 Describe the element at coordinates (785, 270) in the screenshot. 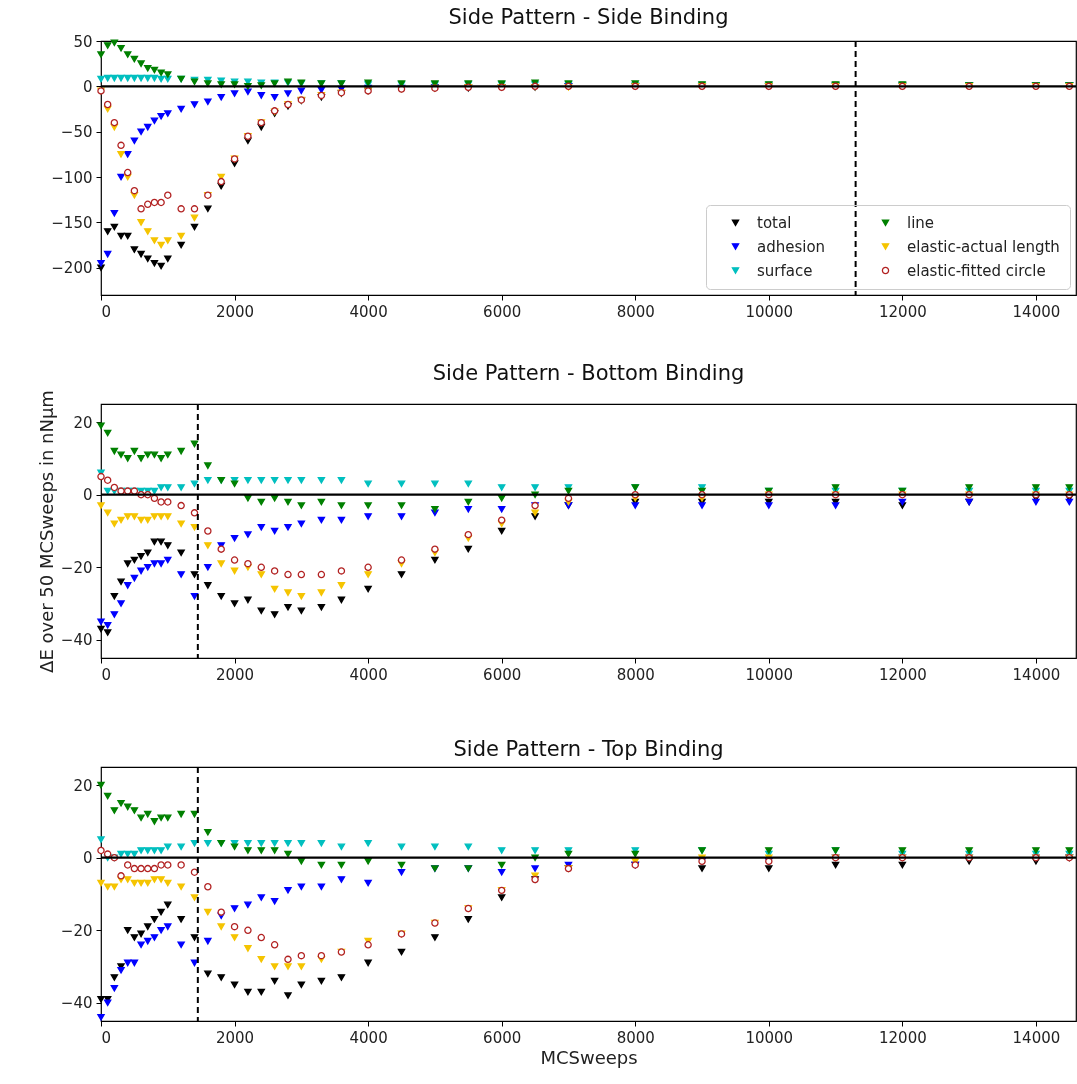

I see `legend-label: surface` at that location.